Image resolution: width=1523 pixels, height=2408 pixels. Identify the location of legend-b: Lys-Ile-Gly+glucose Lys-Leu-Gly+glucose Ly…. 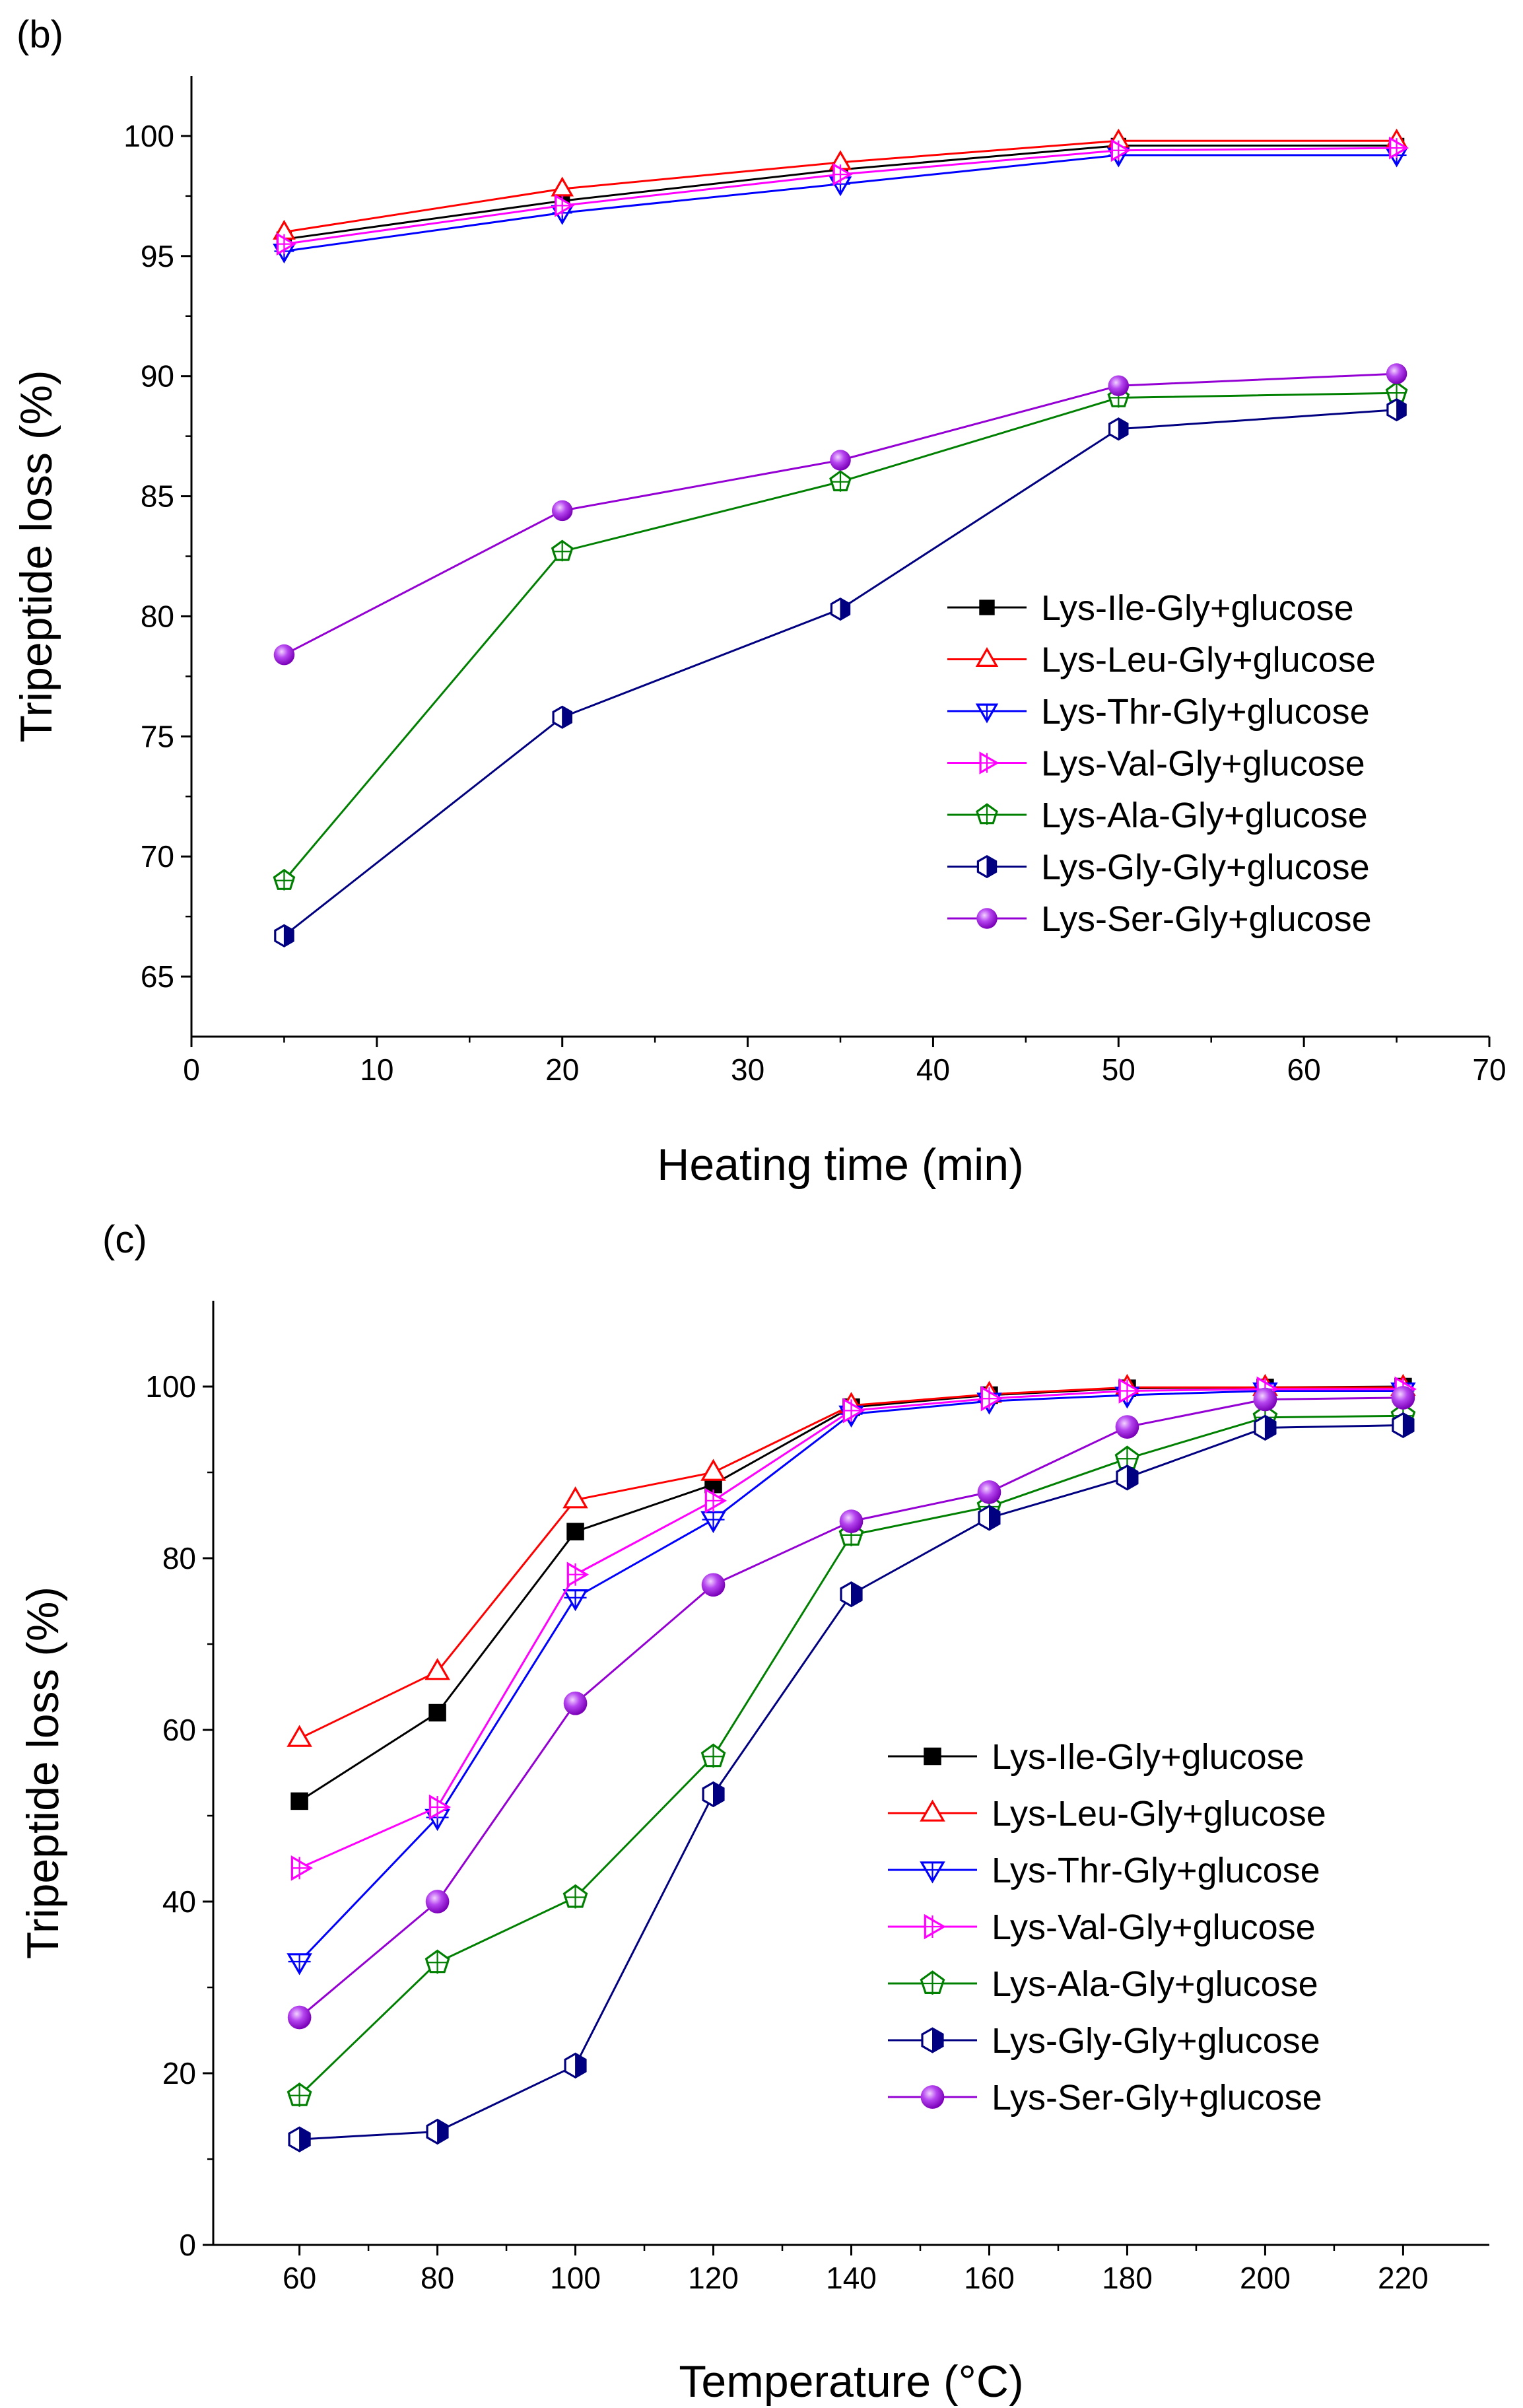
(1161, 764).